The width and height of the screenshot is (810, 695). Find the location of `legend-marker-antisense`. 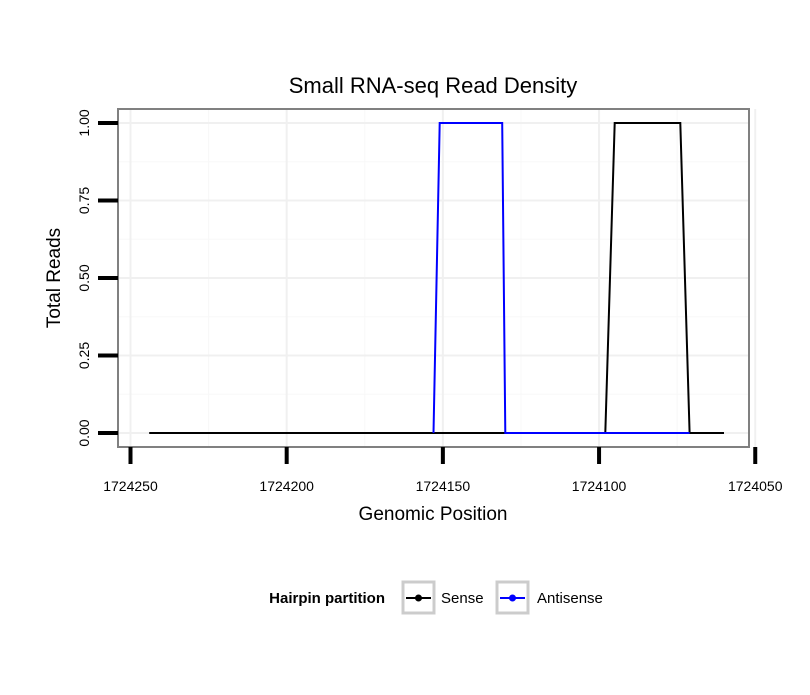

legend-marker-antisense is located at coordinates (512, 598).